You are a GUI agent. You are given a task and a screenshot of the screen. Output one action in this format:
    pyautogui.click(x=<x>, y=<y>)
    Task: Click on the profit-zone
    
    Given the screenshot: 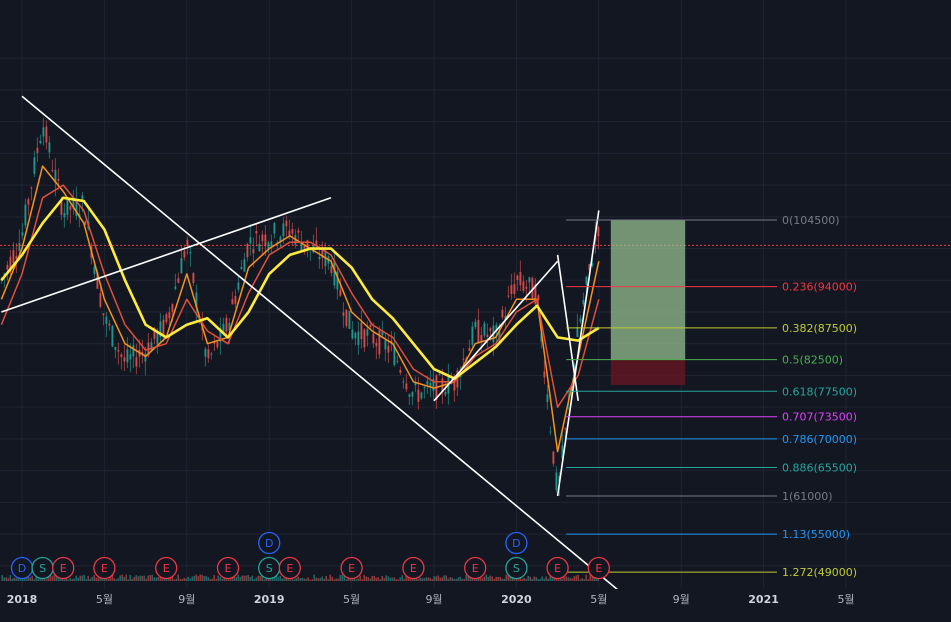 What is the action you would take?
    pyautogui.click(x=648, y=290)
    